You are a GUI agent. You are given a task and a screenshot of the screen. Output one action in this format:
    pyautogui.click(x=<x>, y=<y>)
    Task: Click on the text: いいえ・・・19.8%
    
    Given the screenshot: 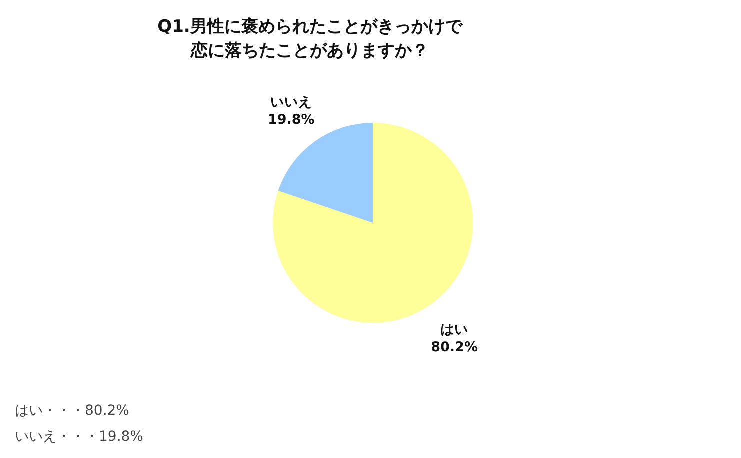 What is the action you would take?
    pyautogui.click(x=79, y=437)
    